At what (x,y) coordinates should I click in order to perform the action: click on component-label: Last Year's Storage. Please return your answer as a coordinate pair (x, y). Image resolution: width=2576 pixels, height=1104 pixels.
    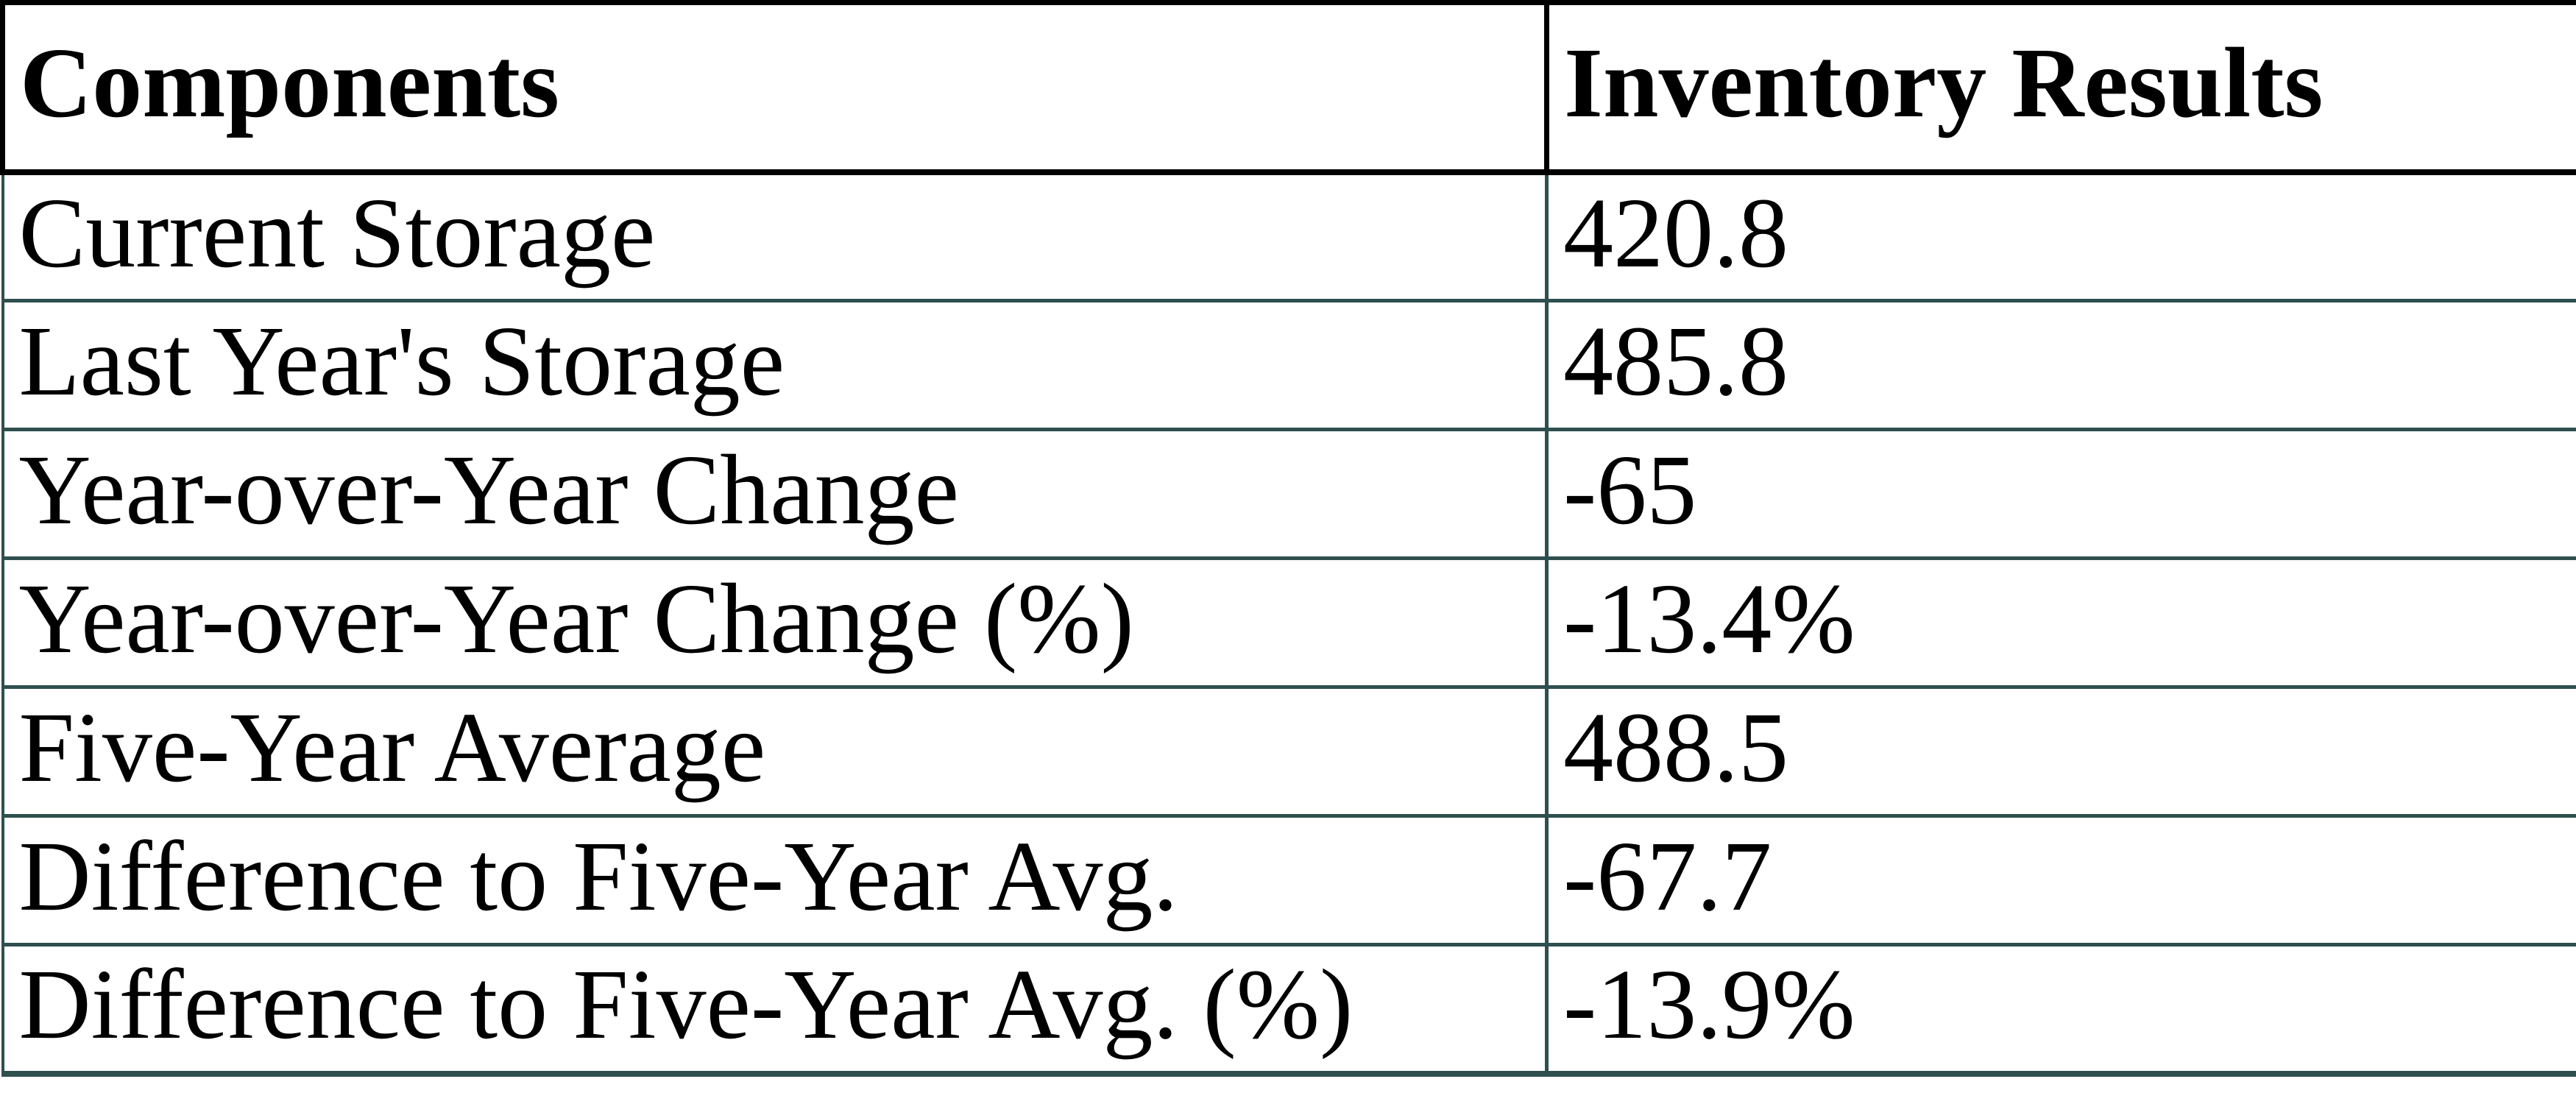
    Looking at the image, I should click on (775, 365).